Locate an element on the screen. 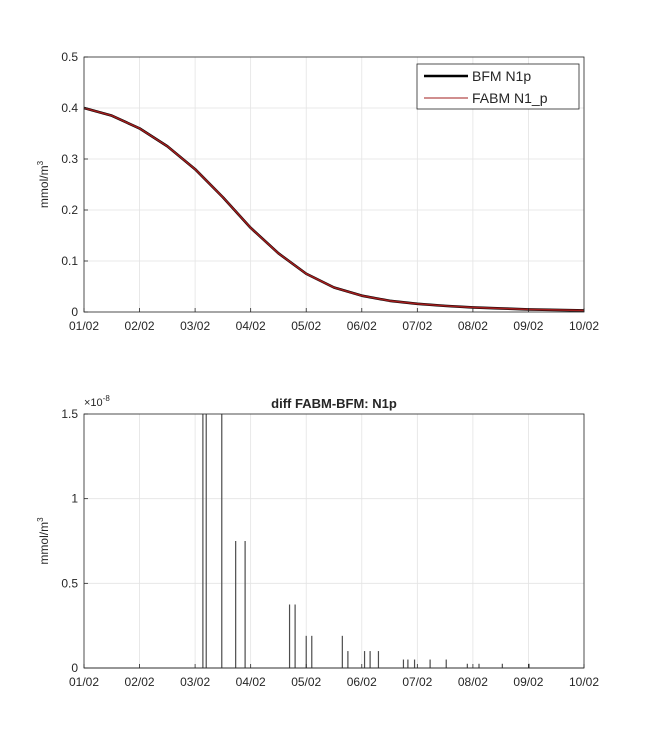  bottom-x-tick-label: 03/02 is located at coordinates (195, 682).